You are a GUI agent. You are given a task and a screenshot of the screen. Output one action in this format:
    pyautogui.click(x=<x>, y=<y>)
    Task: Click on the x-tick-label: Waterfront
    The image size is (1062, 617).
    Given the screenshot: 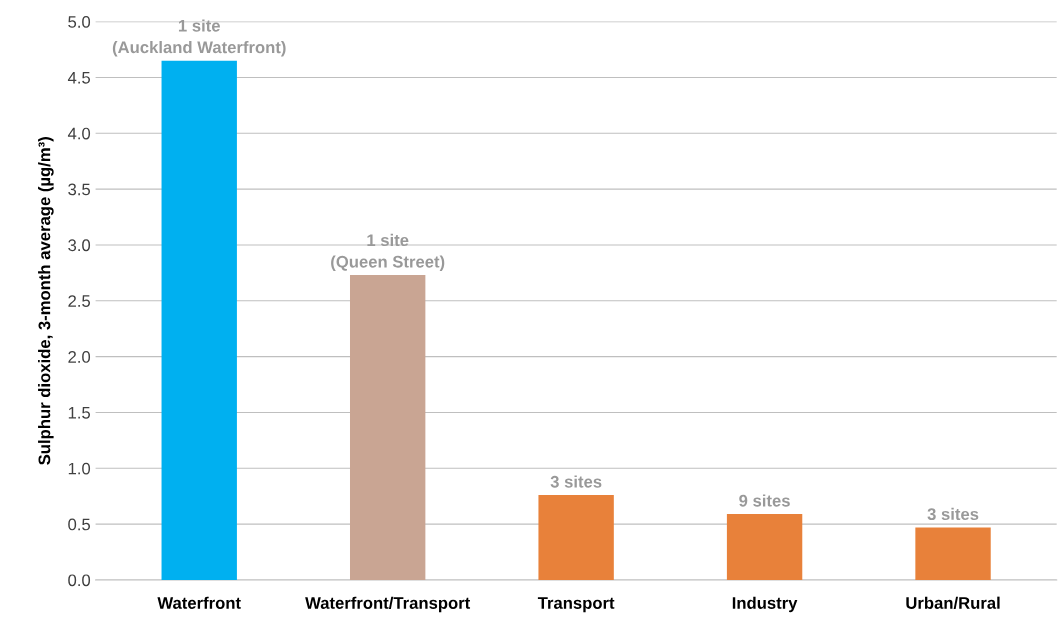 What is the action you would take?
    pyautogui.click(x=199, y=602)
    